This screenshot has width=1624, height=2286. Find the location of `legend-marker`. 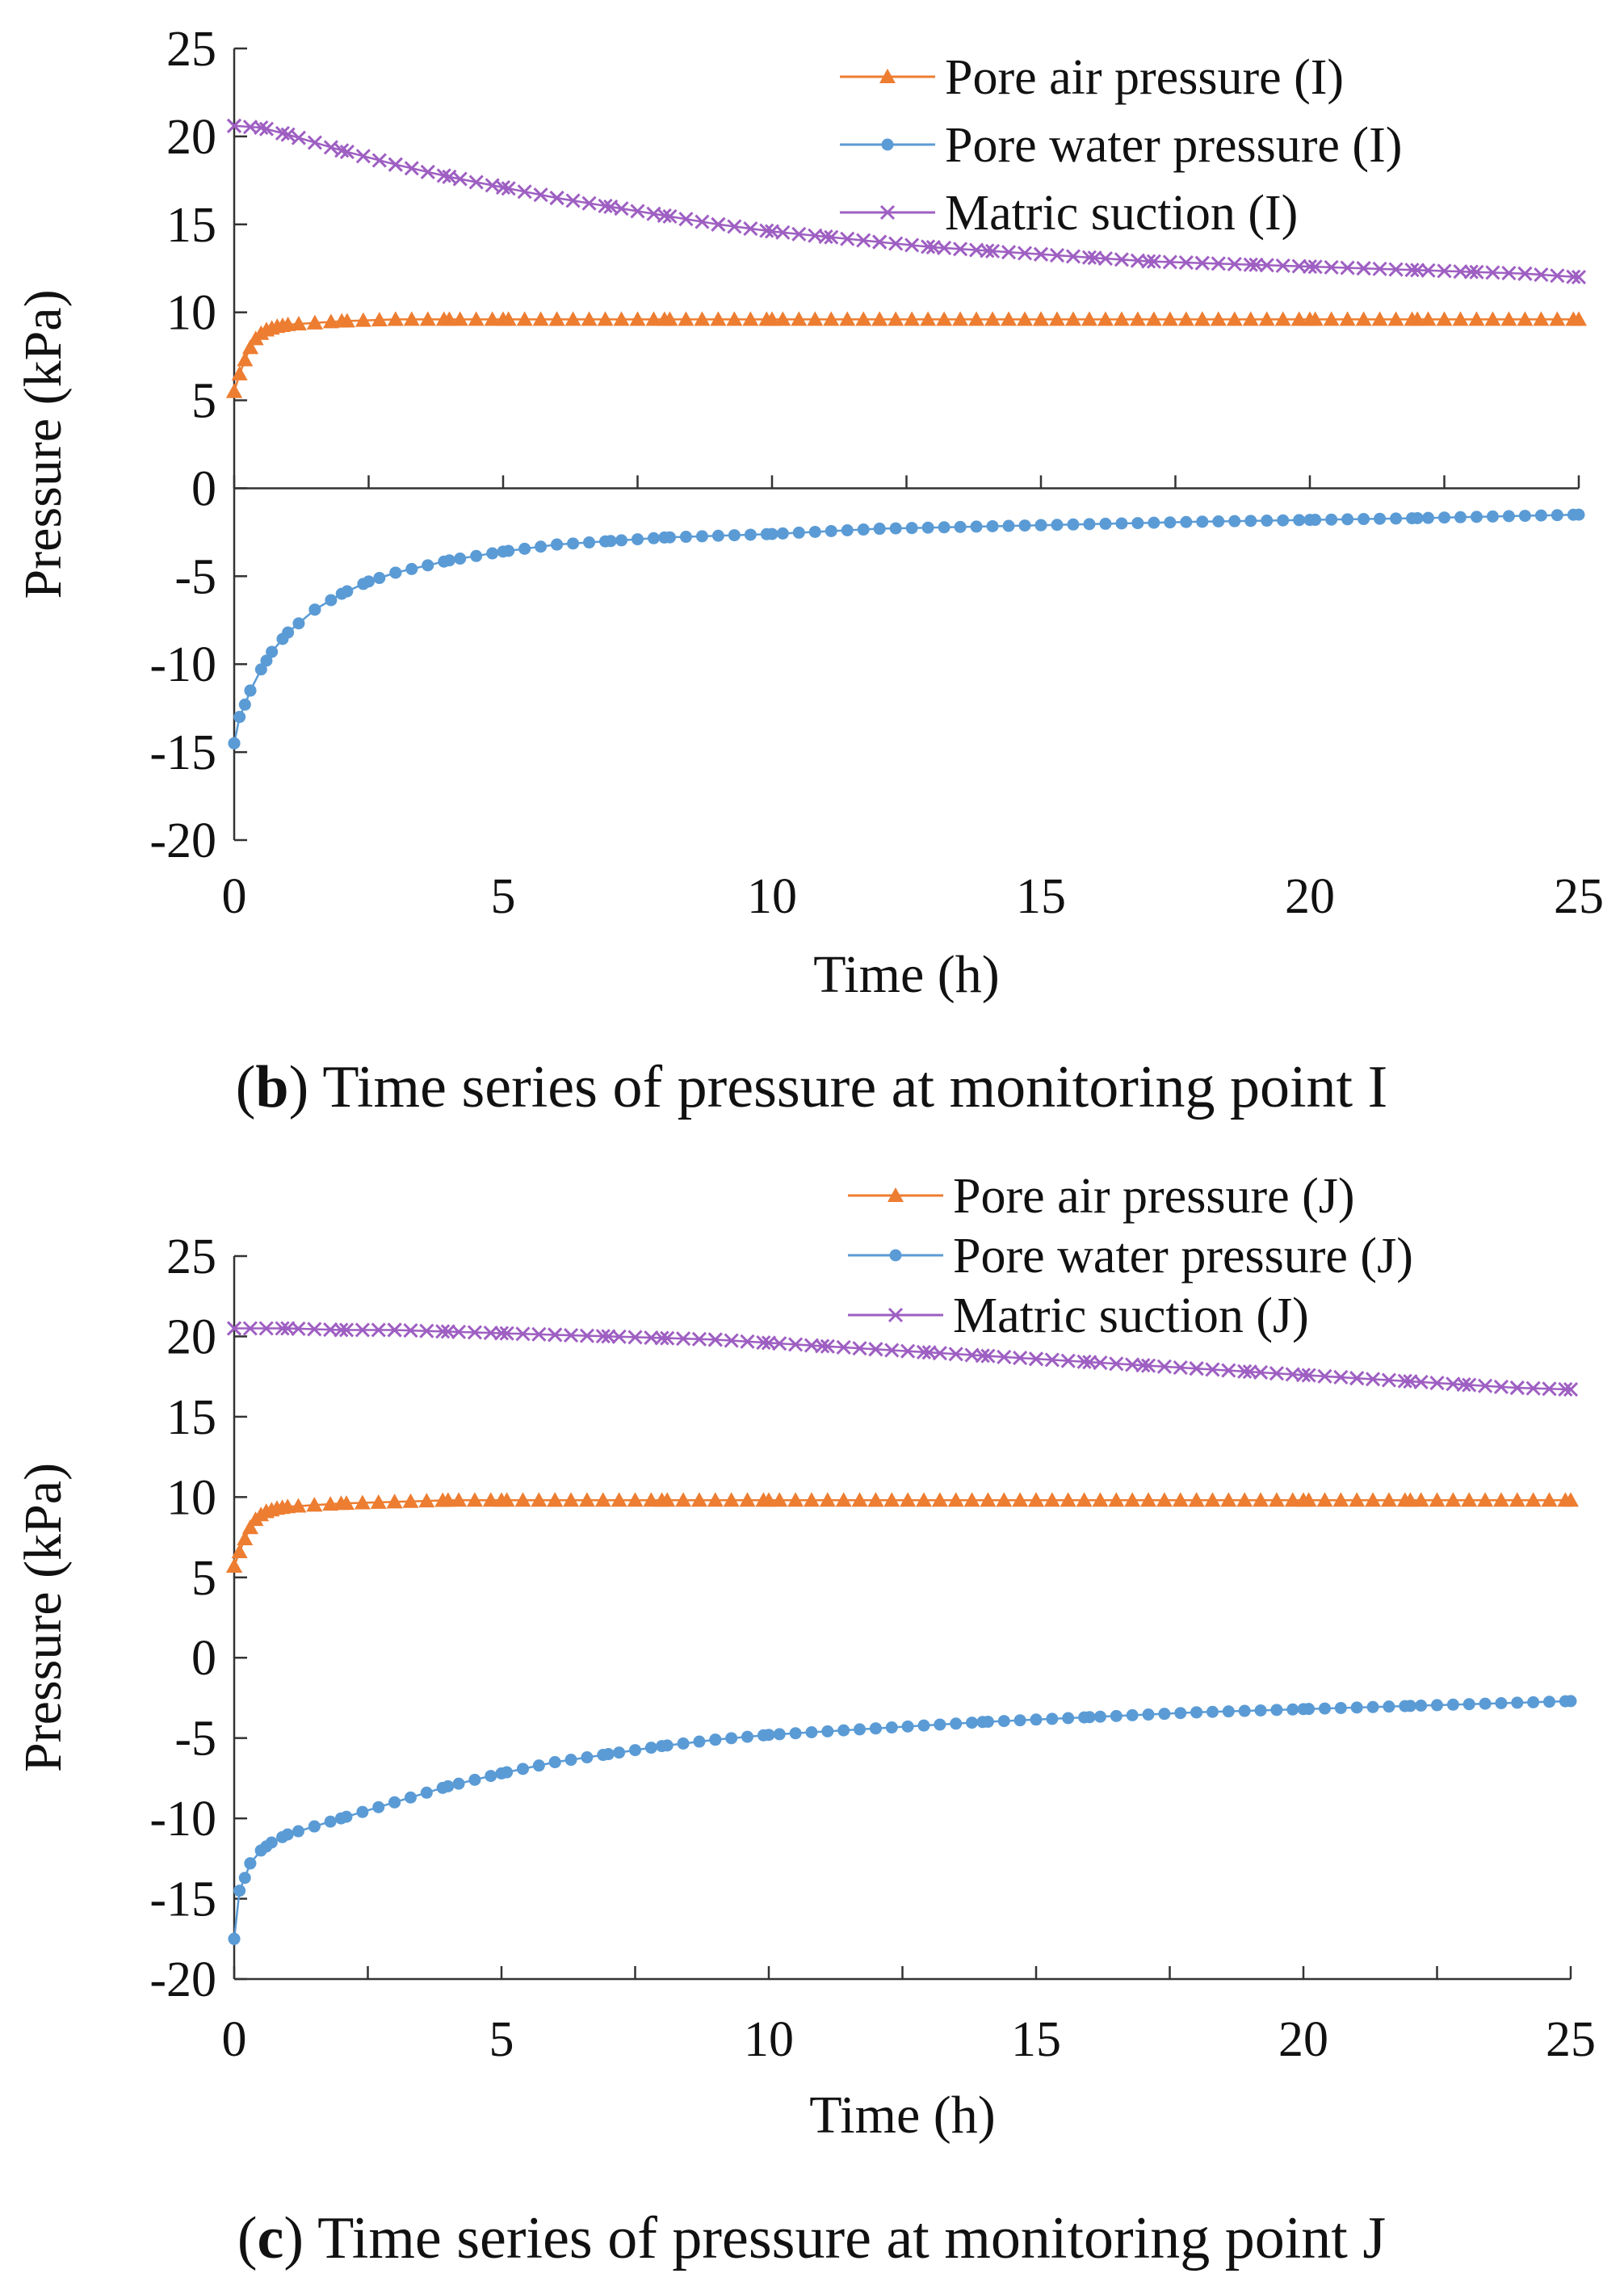

legend-marker is located at coordinates (895, 1256).